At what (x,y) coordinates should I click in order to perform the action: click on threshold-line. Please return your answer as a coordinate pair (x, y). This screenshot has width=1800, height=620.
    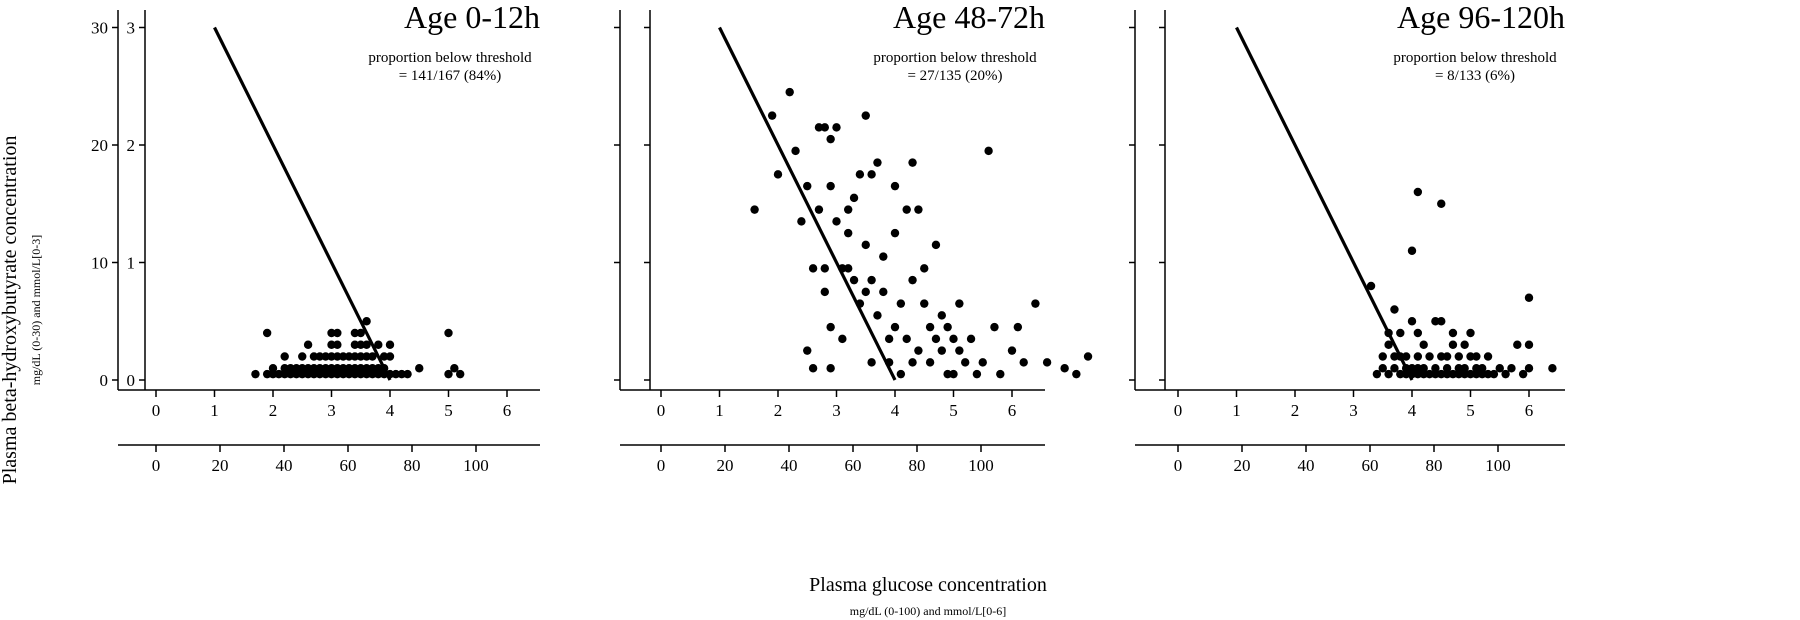
    Looking at the image, I should click on (807, 203).